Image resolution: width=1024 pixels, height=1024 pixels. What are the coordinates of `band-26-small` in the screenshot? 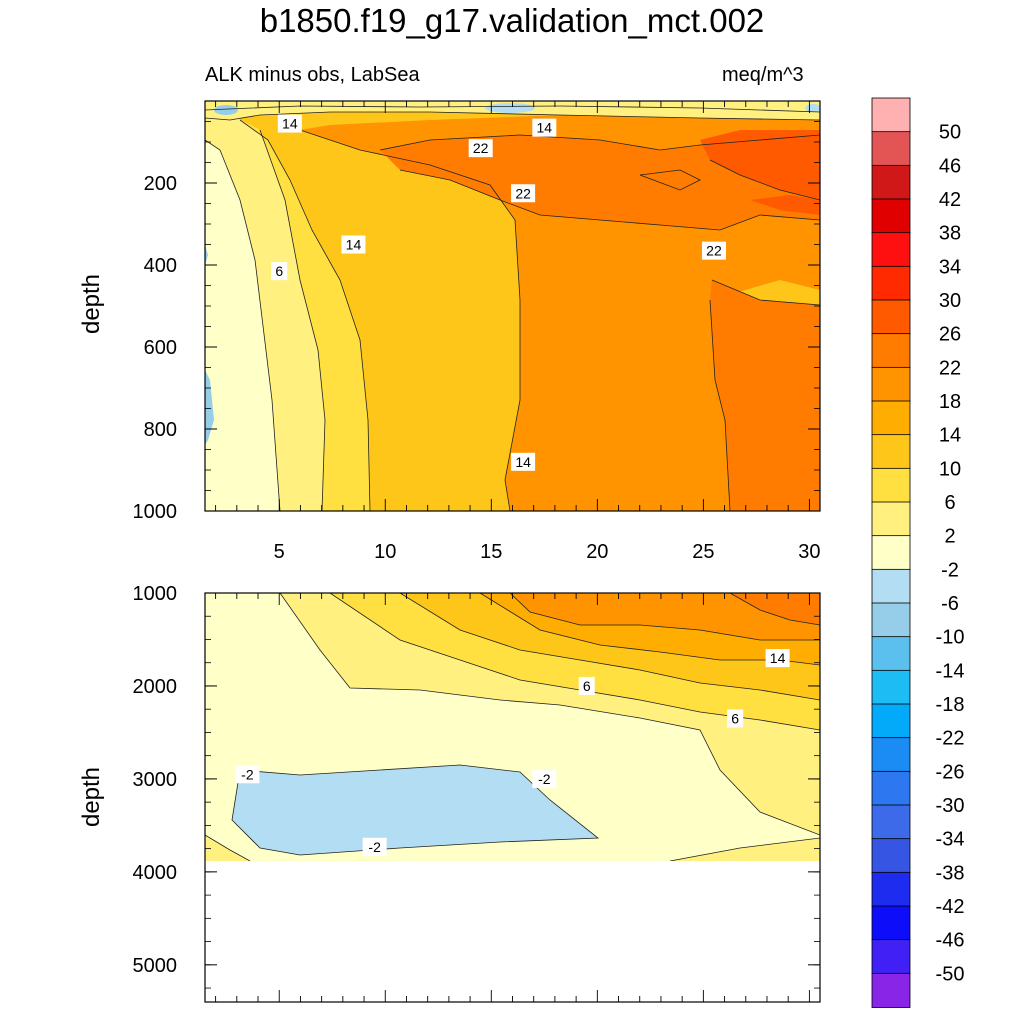 It's located at (785, 205).